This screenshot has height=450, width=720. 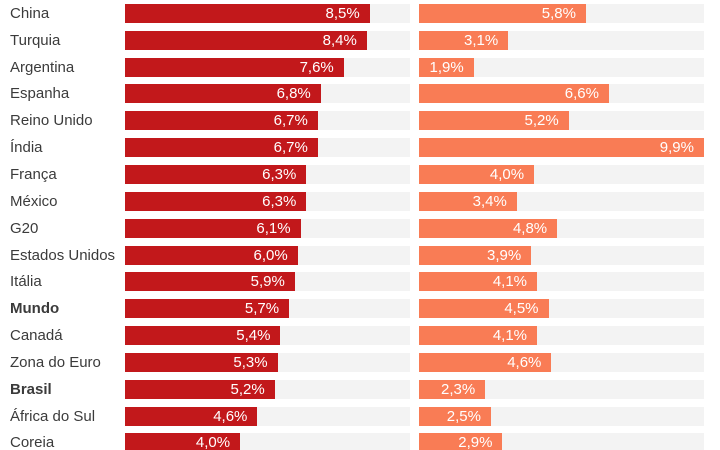 I want to click on category-label: Turquia, so click(x=35, y=40).